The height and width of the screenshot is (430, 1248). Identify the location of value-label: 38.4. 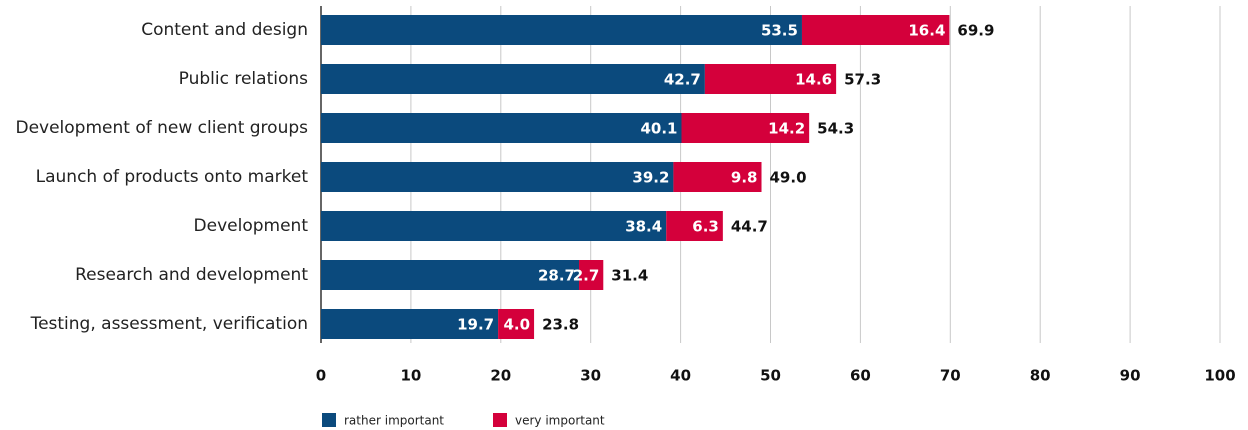
(643, 227).